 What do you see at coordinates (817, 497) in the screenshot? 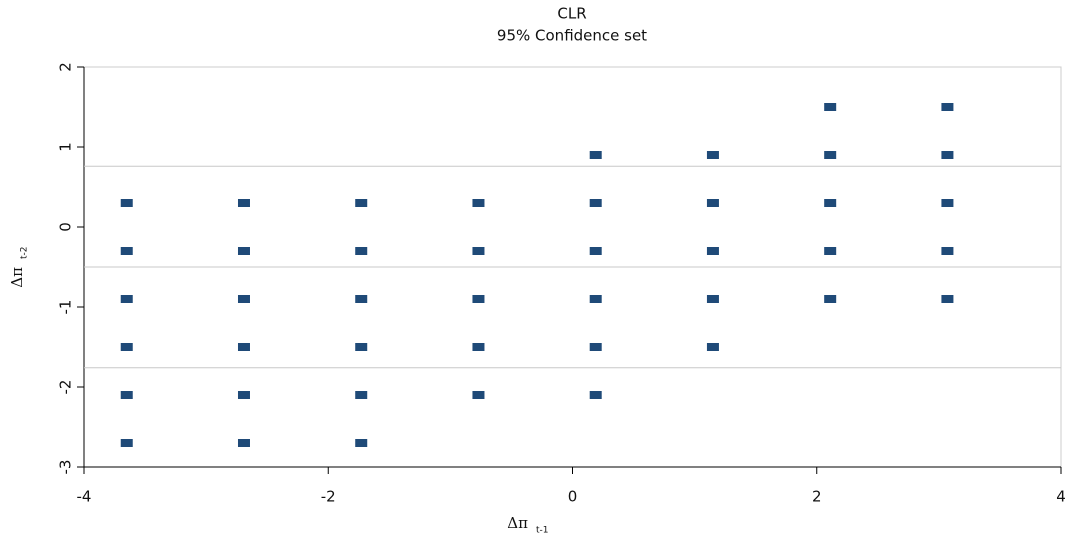
I see `x-tick-label: 2` at bounding box center [817, 497].